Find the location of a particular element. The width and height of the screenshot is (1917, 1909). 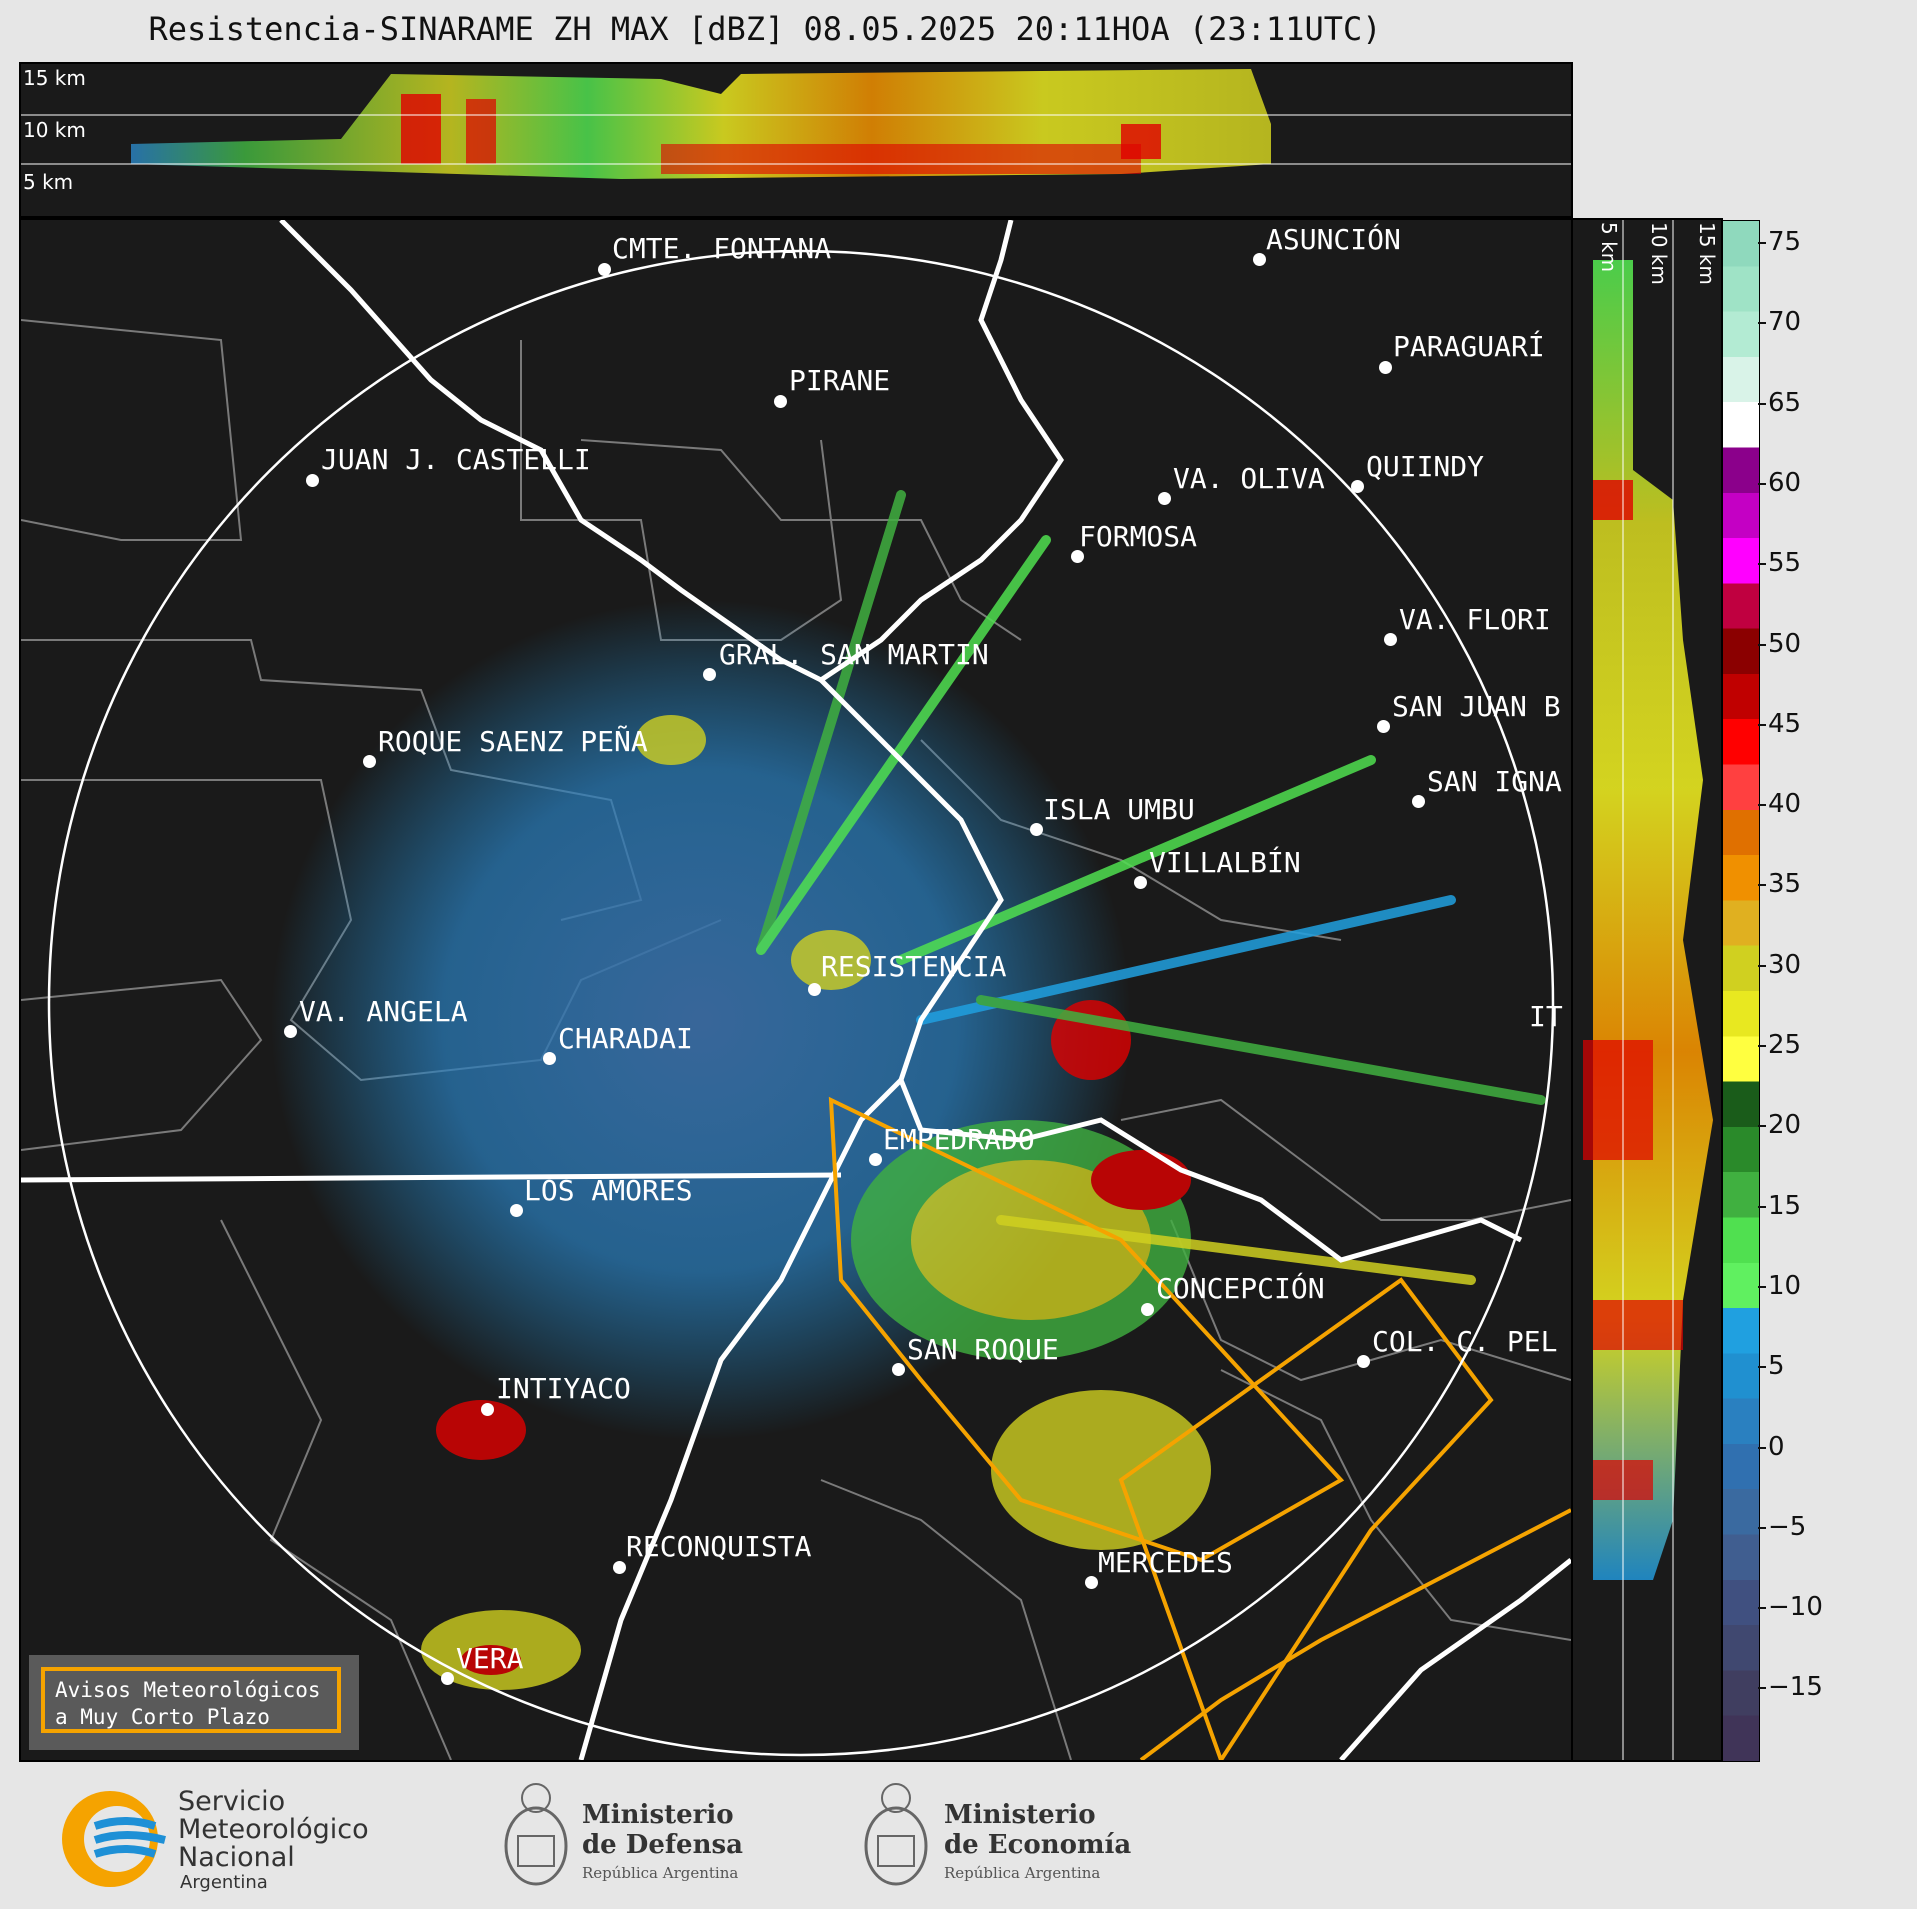

avisos-box: Avisos Meteorológicos a Muy Corto Plazo is located at coordinates (191, 1700).